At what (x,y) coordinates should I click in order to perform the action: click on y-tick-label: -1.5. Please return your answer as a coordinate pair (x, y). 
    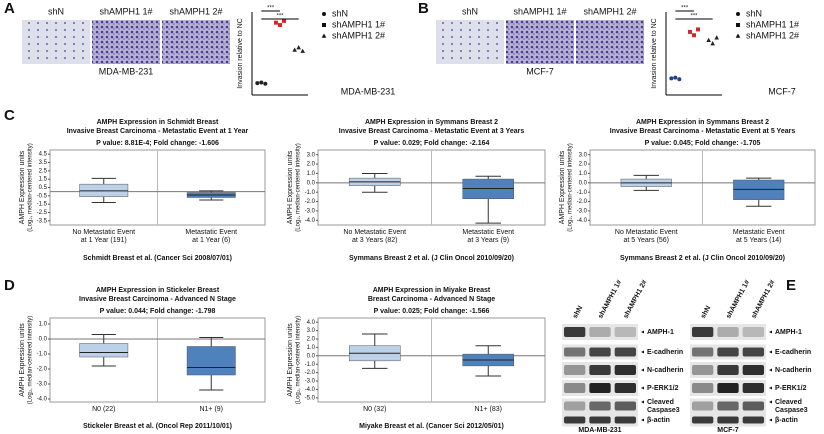
    Looking at the image, I should click on (42, 205).